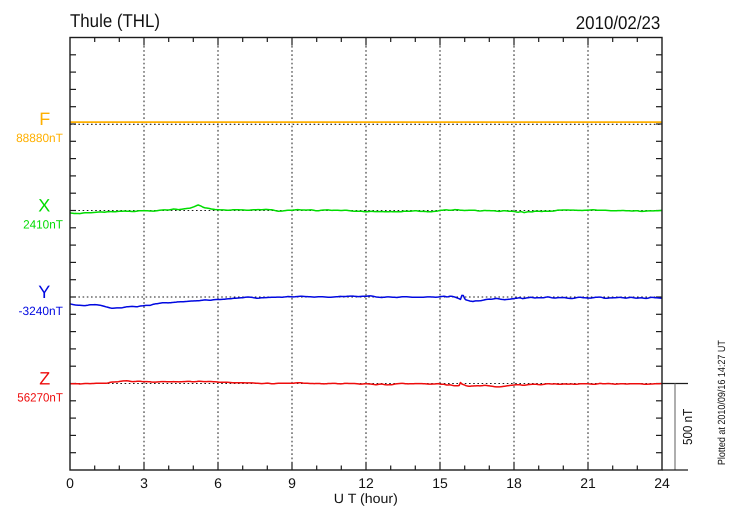 This screenshot has width=730, height=520. I want to click on svg-text: Plotted at 2010/09/16 14:27 UT, so click(722, 403).